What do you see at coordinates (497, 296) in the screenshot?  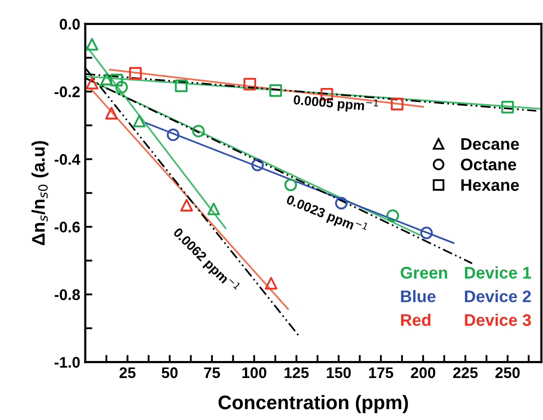 I see `annotation: Device 2` at bounding box center [497, 296].